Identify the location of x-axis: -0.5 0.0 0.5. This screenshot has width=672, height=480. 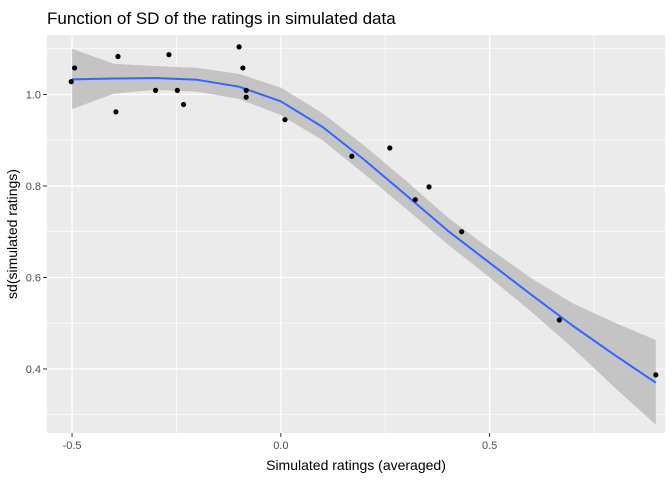
(280, 442).